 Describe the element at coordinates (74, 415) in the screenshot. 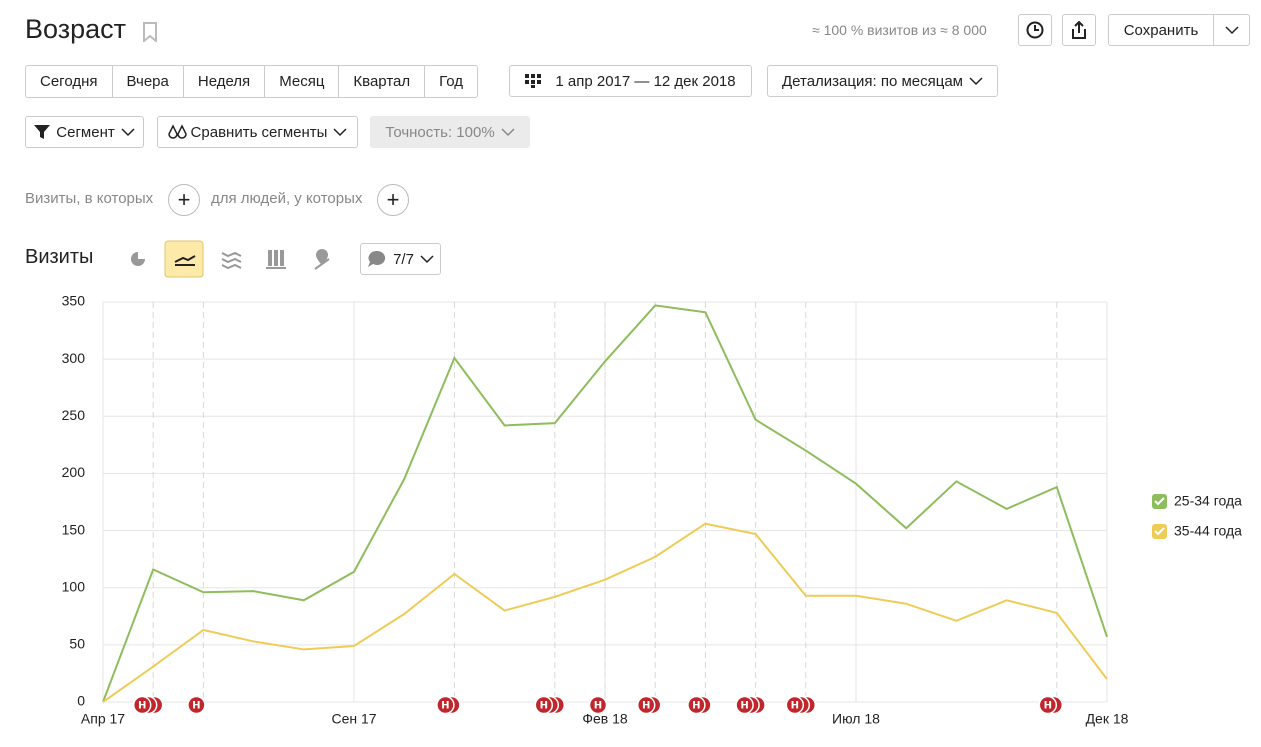

I see `y-tick-label: 250` at that location.